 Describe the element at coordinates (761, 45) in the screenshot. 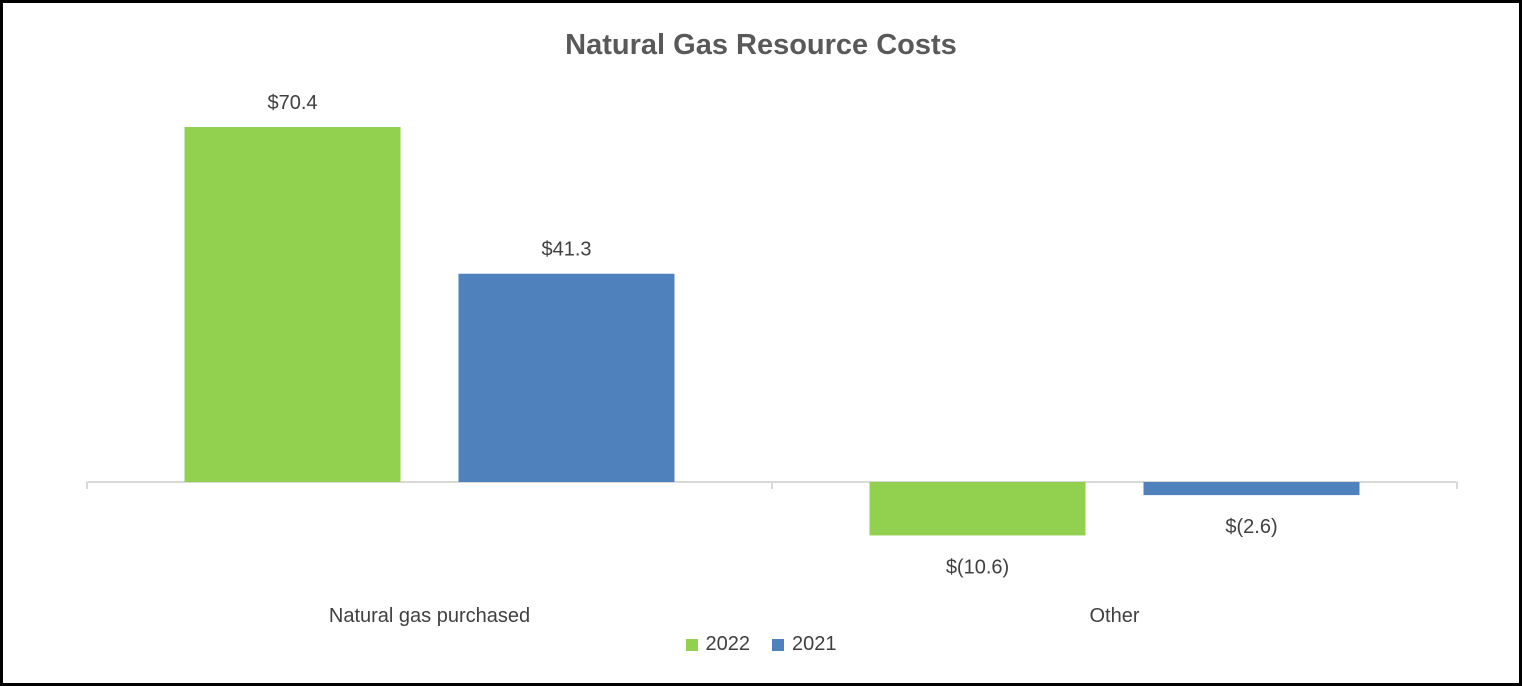

I see `chart-title: Natural Gas Resource Costs` at that location.